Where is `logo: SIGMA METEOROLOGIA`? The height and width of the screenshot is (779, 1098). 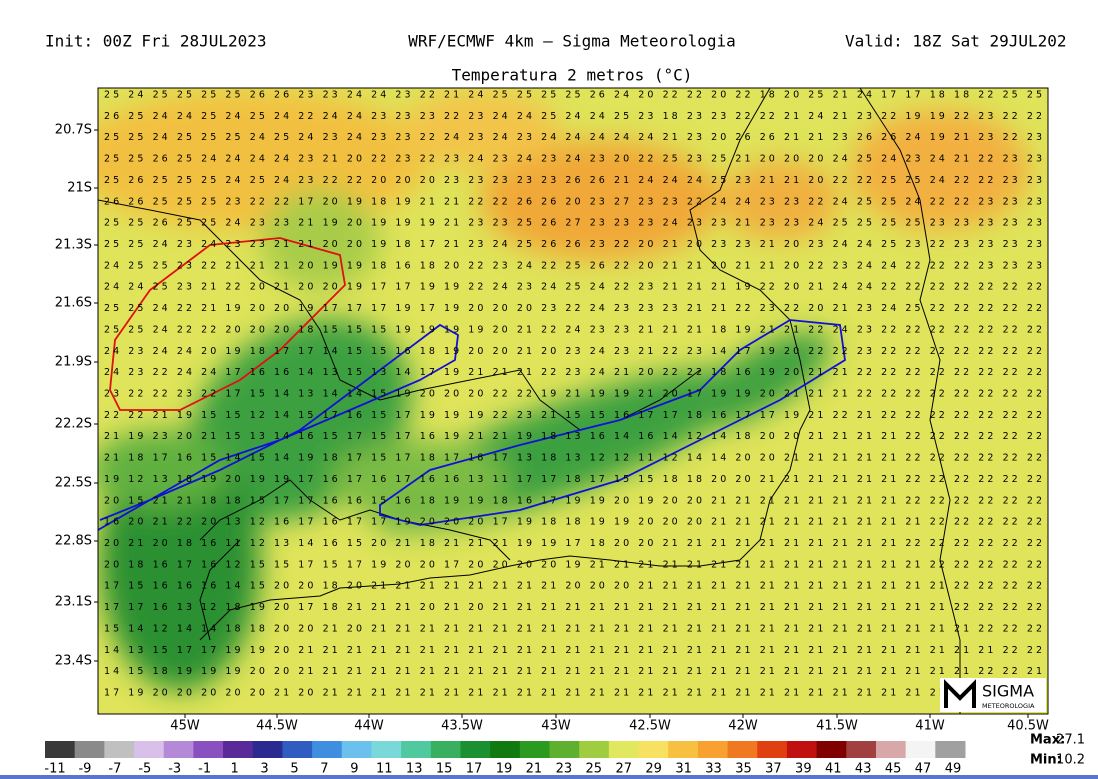 logo: SIGMA METEOROLOGIA is located at coordinates (993, 695).